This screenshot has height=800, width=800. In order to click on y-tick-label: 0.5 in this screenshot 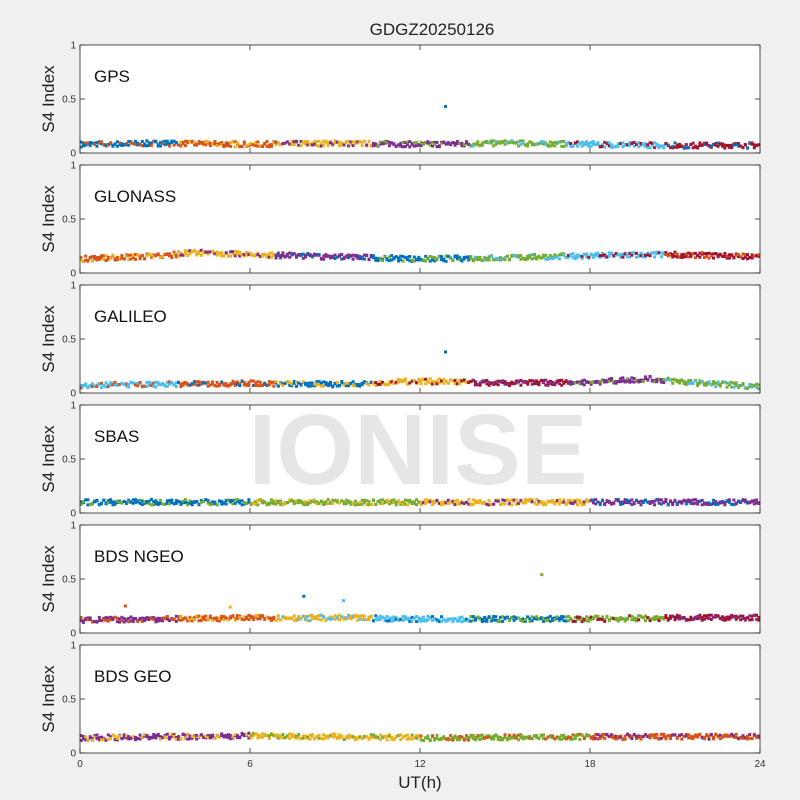, I will do `click(69, 220)`.